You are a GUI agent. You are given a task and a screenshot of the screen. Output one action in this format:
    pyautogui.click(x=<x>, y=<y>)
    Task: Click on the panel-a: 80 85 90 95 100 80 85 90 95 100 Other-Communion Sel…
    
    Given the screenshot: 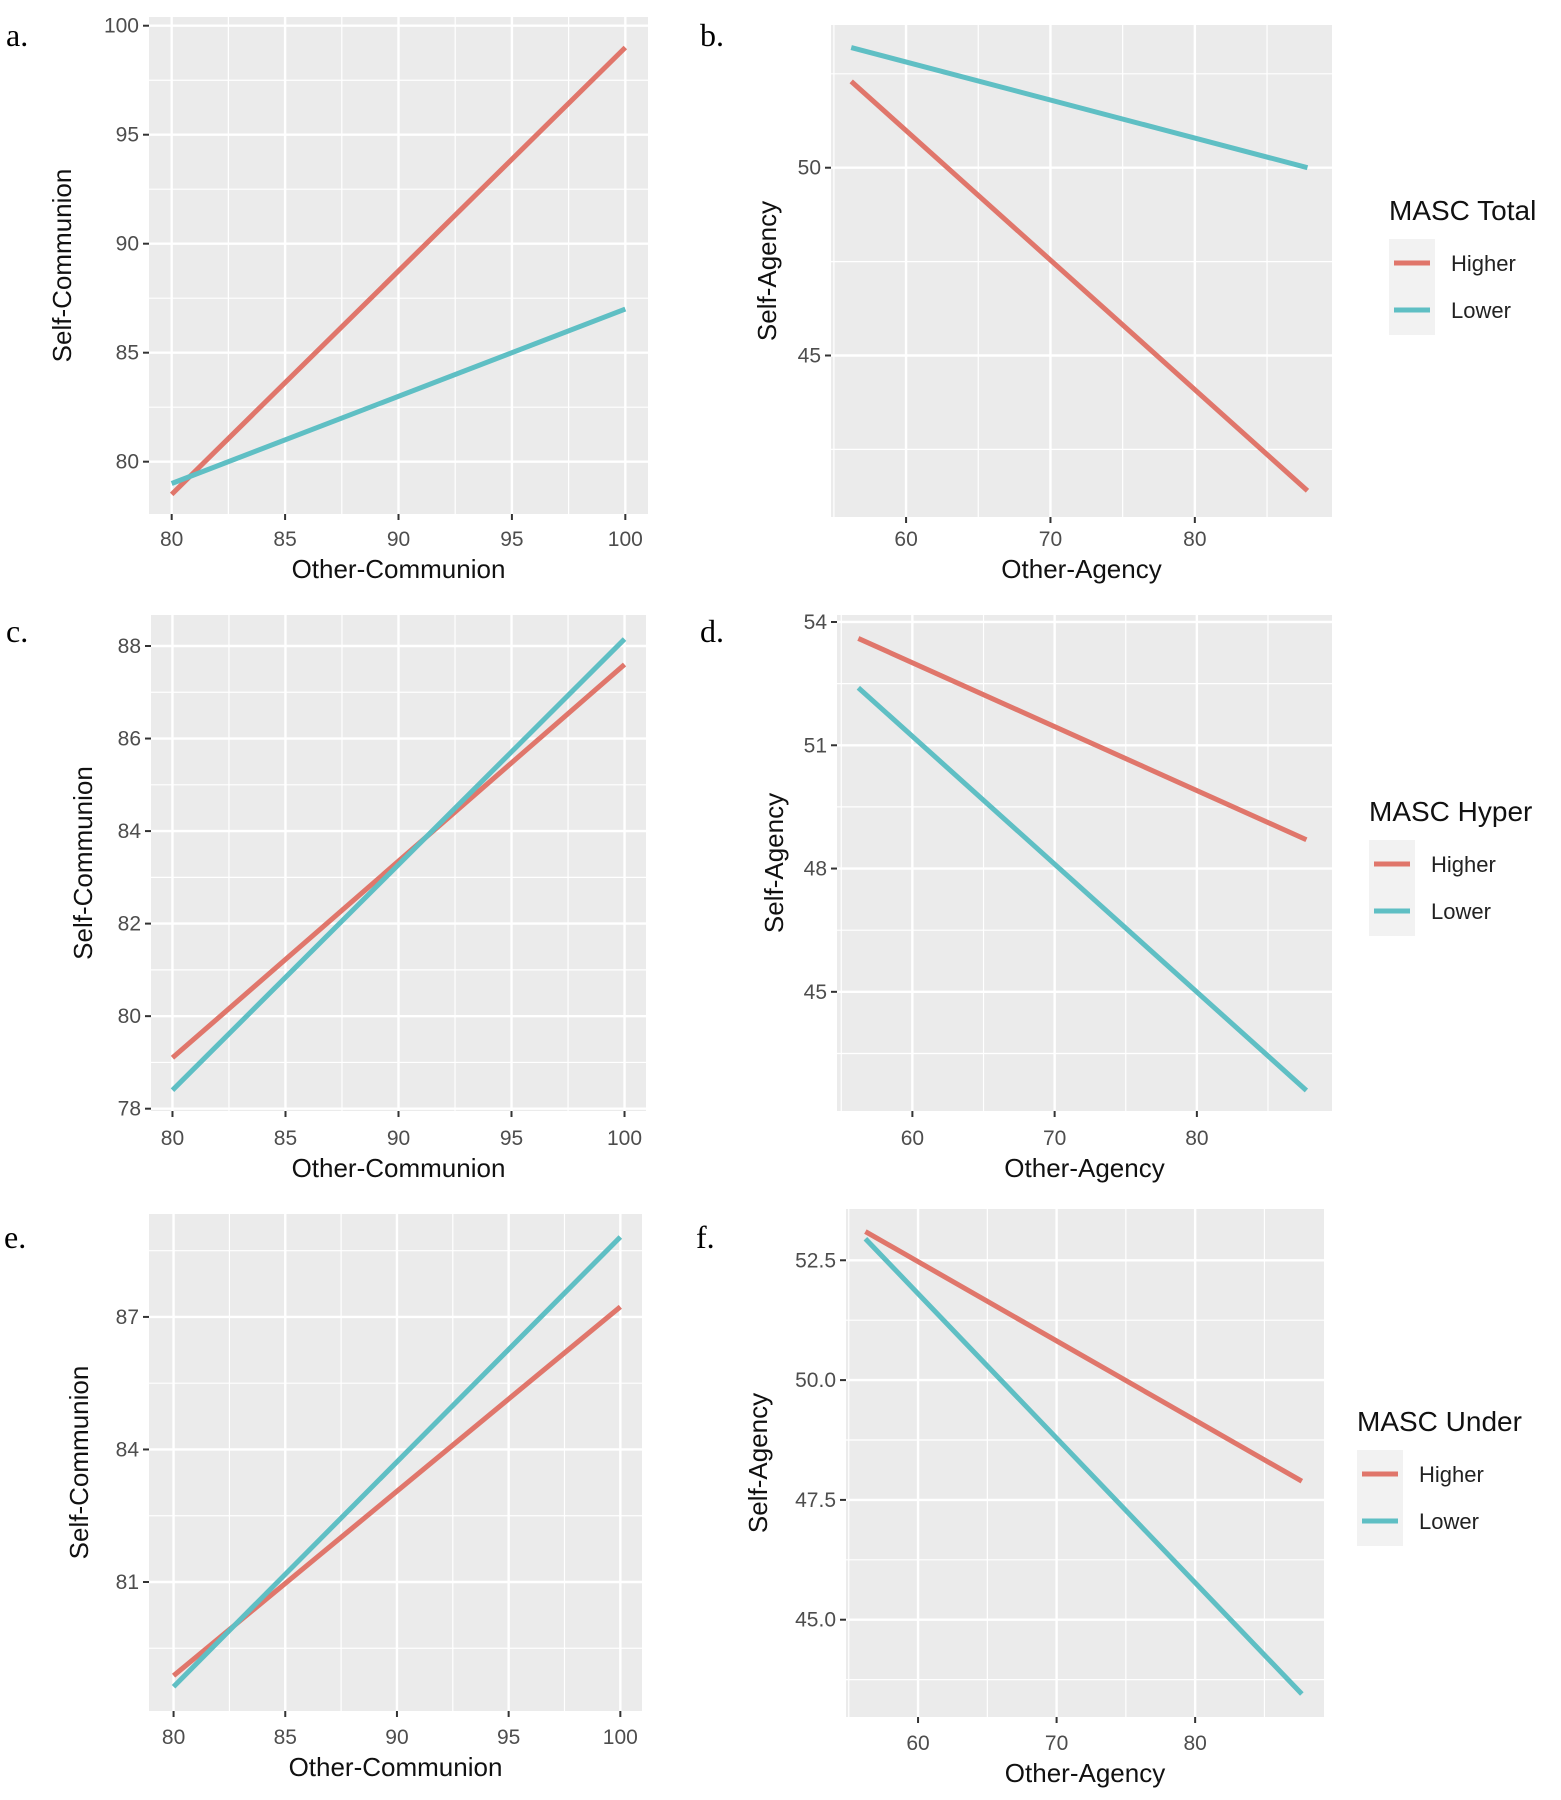 What is the action you would take?
    pyautogui.click(x=327, y=299)
    